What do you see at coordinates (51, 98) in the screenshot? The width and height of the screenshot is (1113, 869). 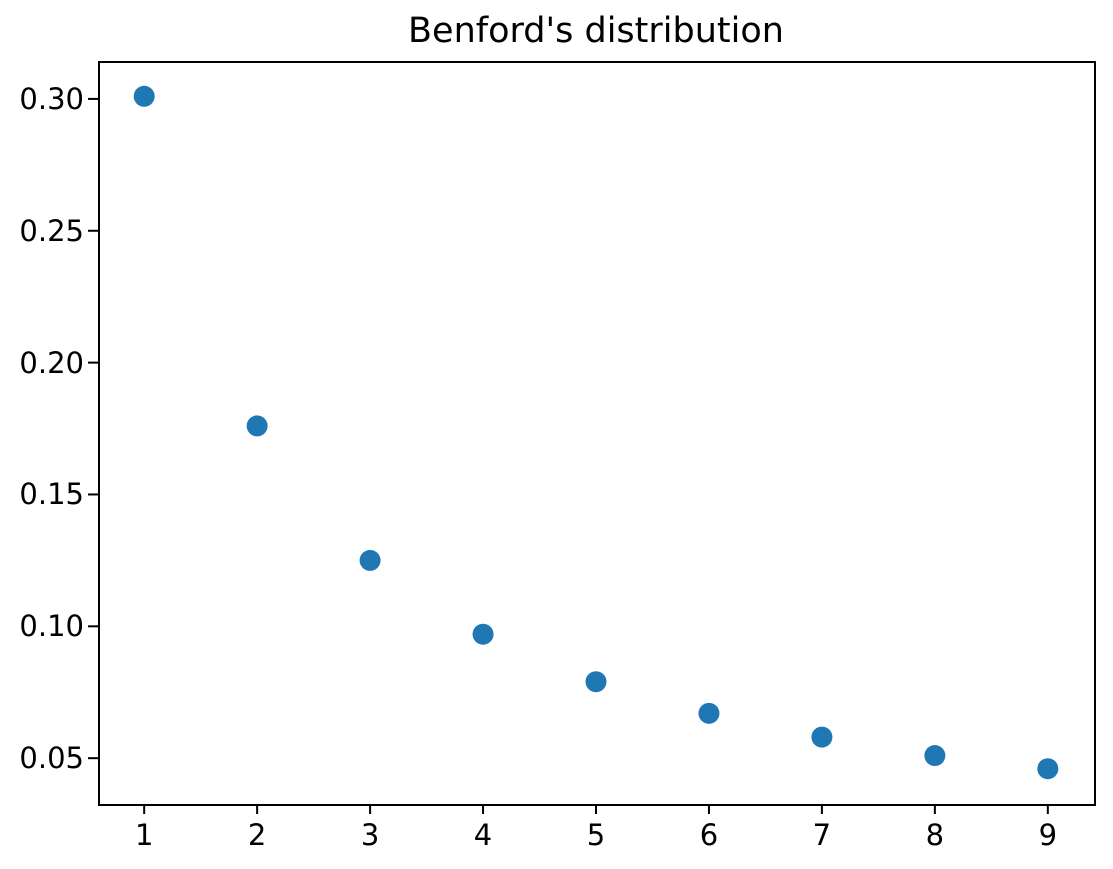 I see `y-axis-tick-label: 0.30` at bounding box center [51, 98].